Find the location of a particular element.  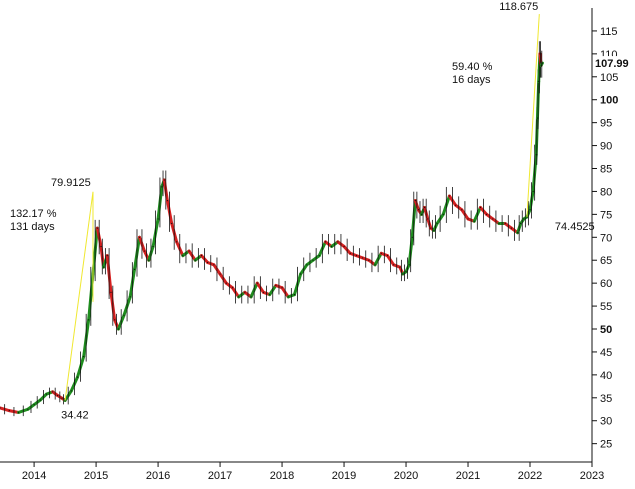

annotation-percent-label: 59.40 % is located at coordinates (472, 67).